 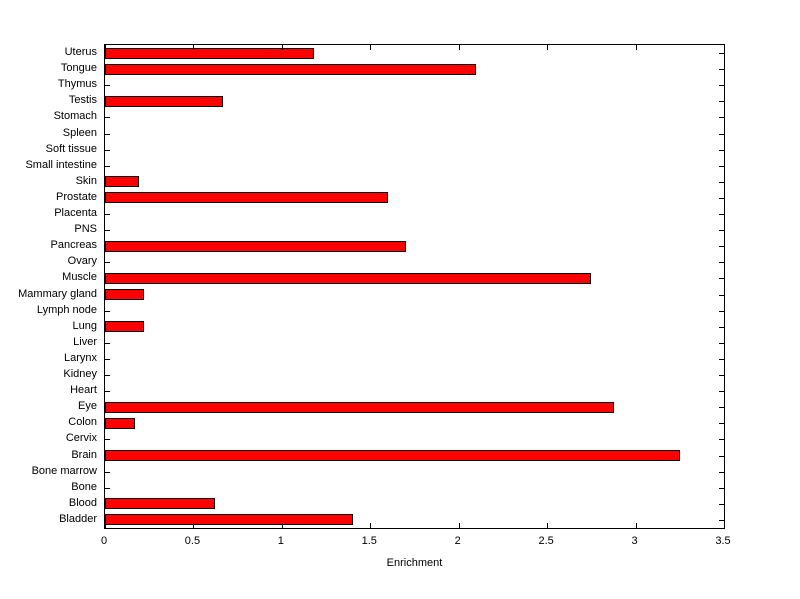 What do you see at coordinates (82, 261) in the screenshot?
I see `y-tick-label-ovary: Ovary` at bounding box center [82, 261].